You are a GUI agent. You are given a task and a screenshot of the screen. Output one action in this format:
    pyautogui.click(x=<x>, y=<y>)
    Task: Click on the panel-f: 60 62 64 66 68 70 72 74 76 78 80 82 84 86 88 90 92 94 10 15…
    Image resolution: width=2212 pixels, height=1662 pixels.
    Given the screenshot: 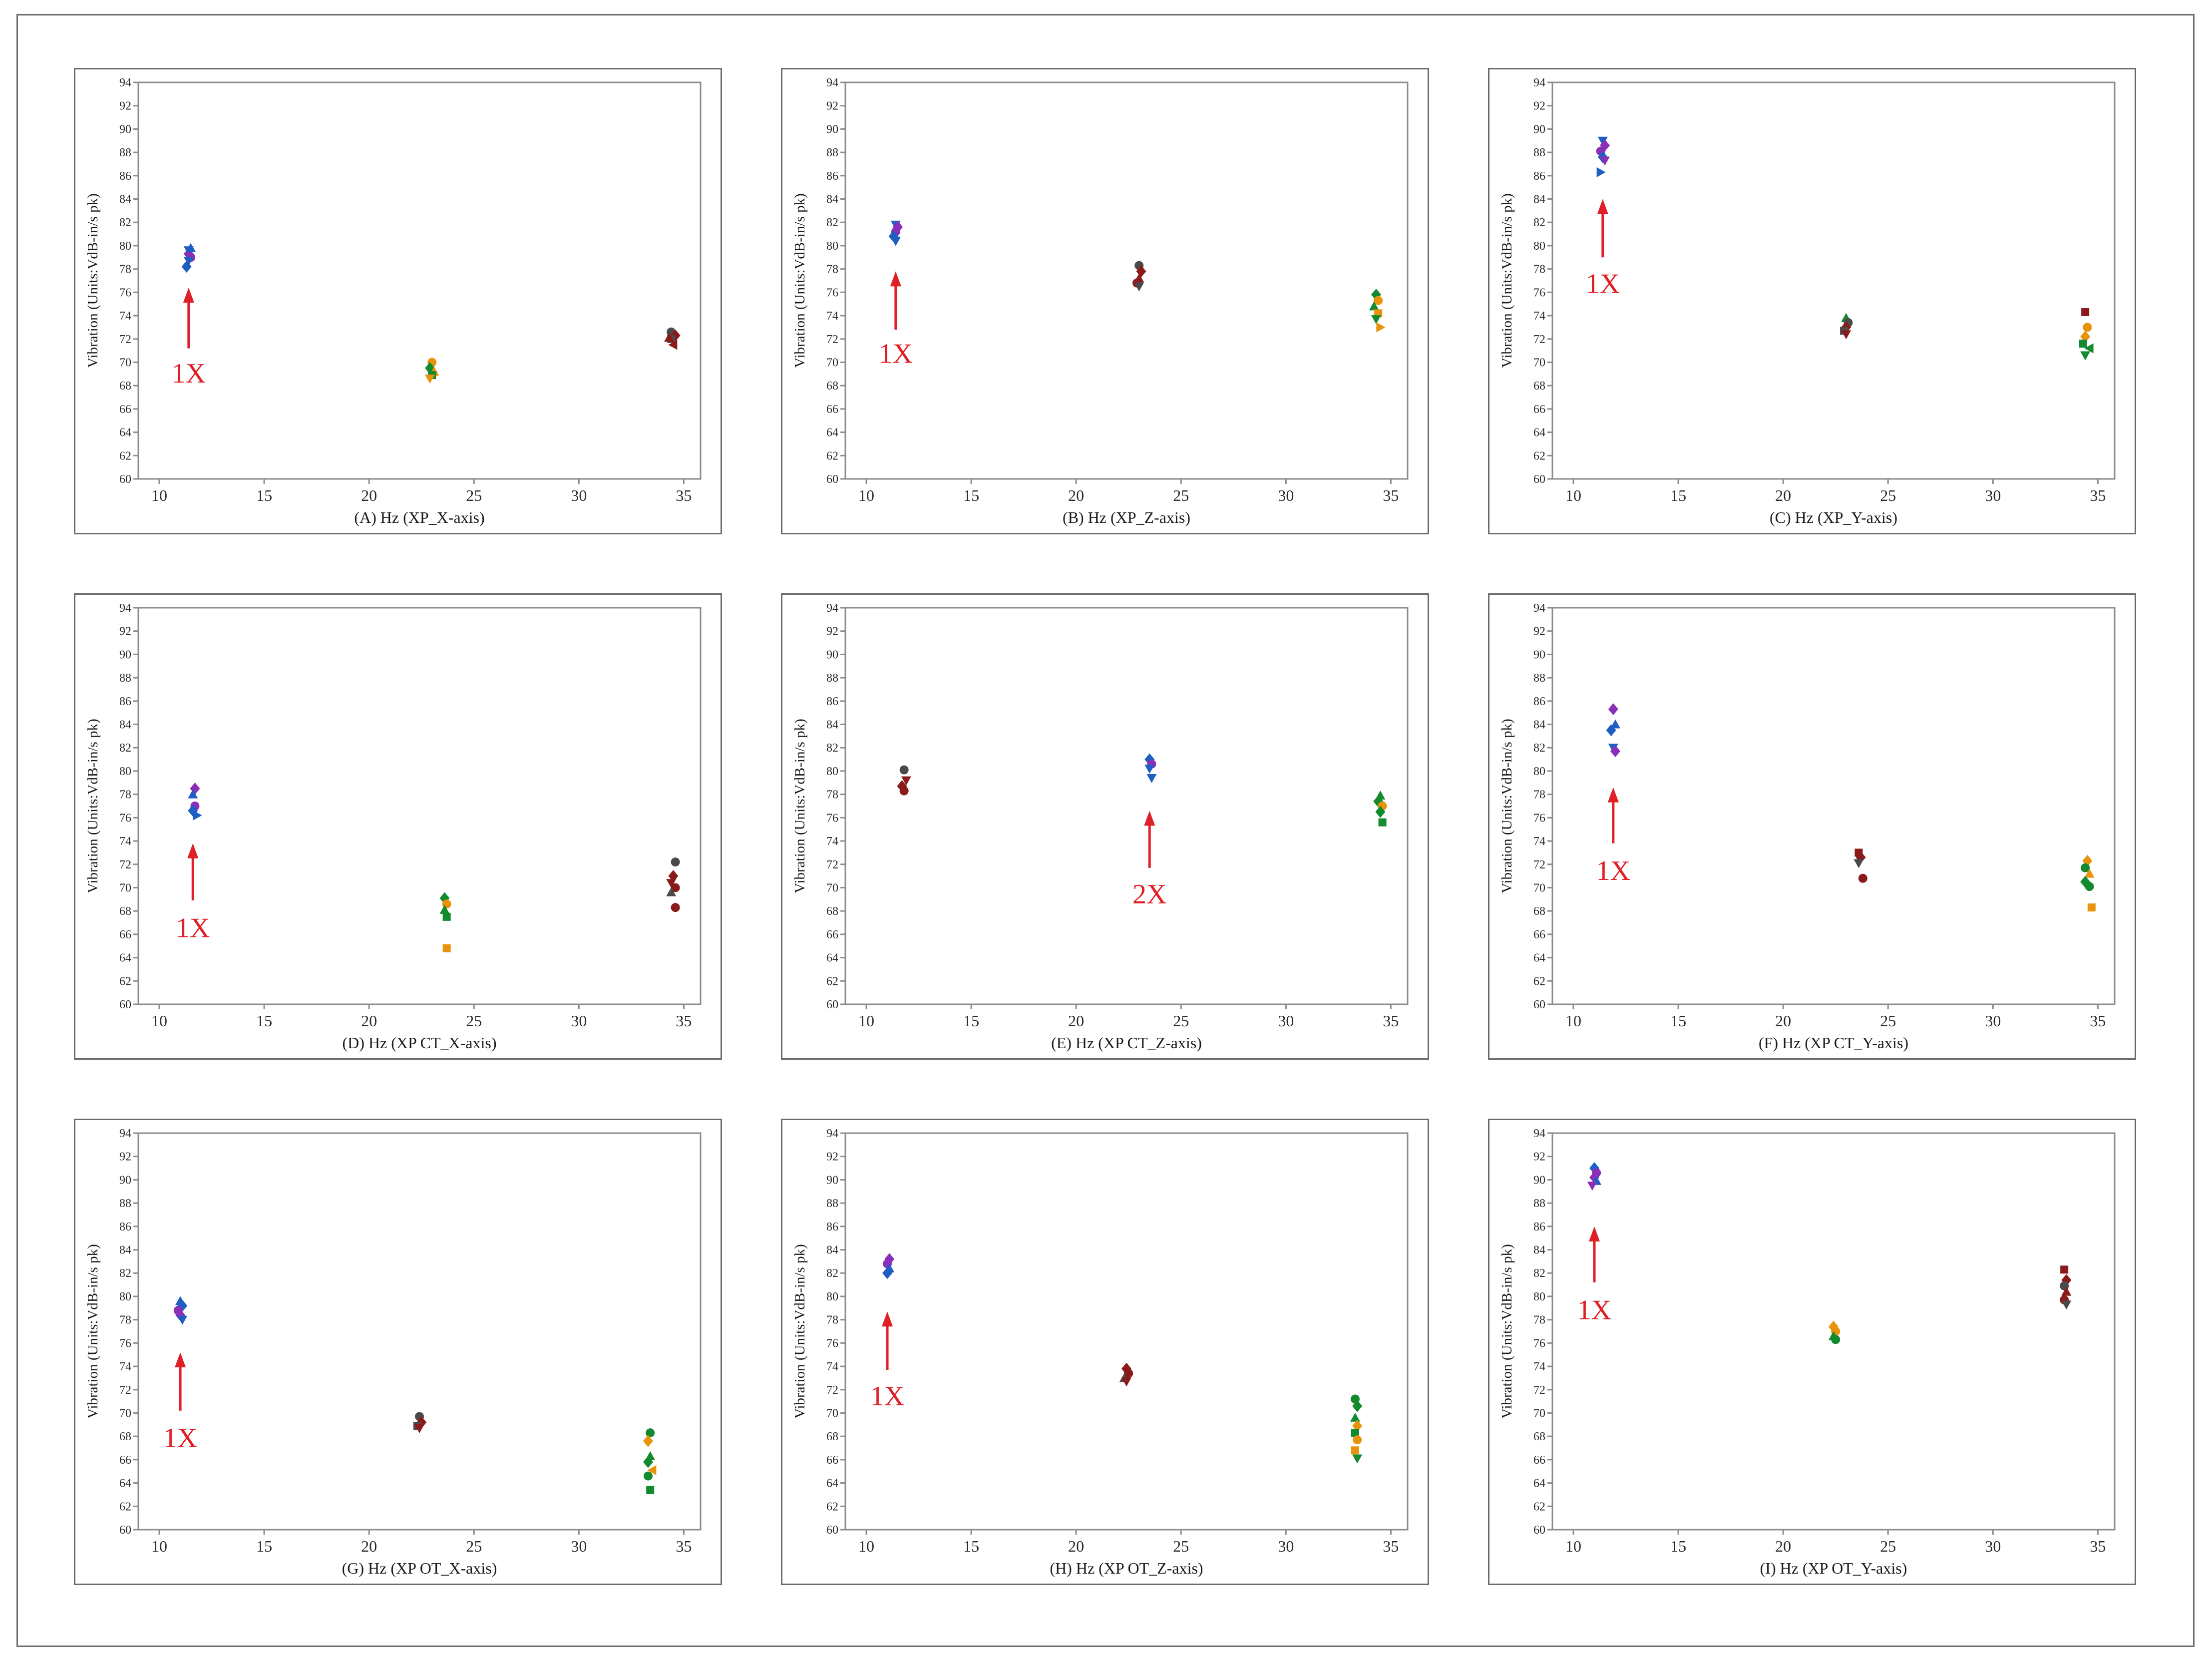 What is the action you would take?
    pyautogui.click(x=1812, y=826)
    